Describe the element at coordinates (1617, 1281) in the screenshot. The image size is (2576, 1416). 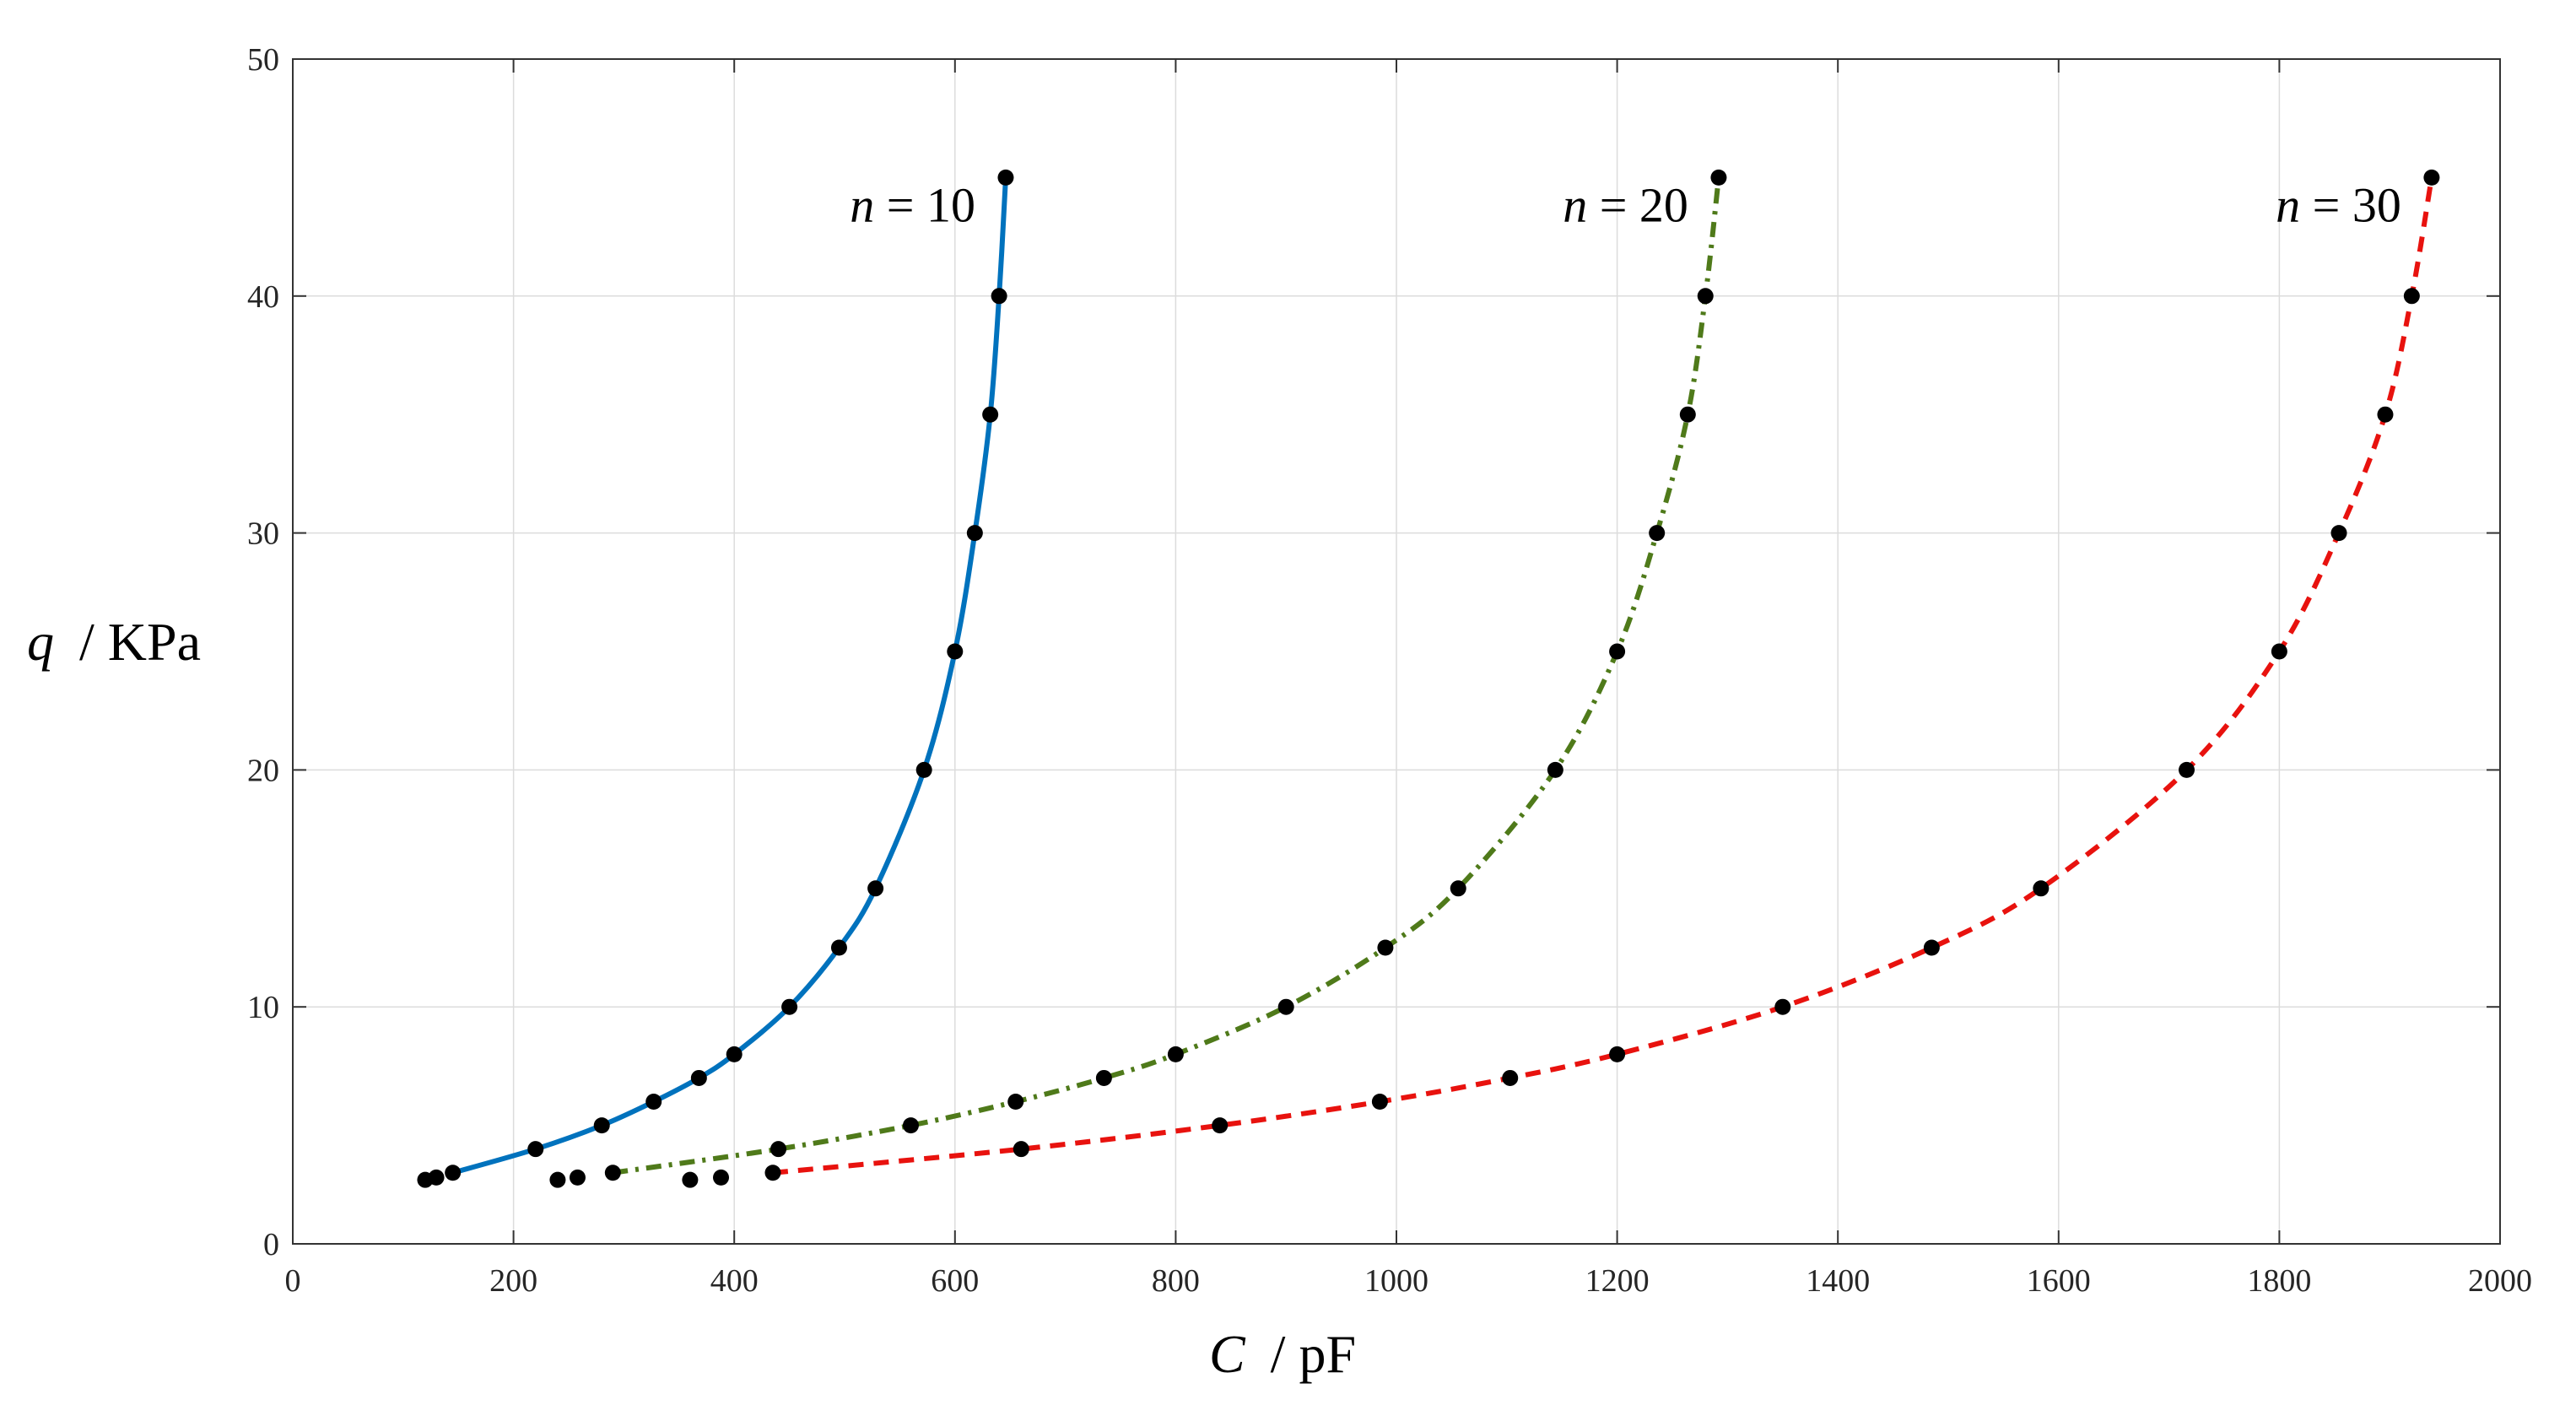
I see `x-tick-label: 1200` at that location.